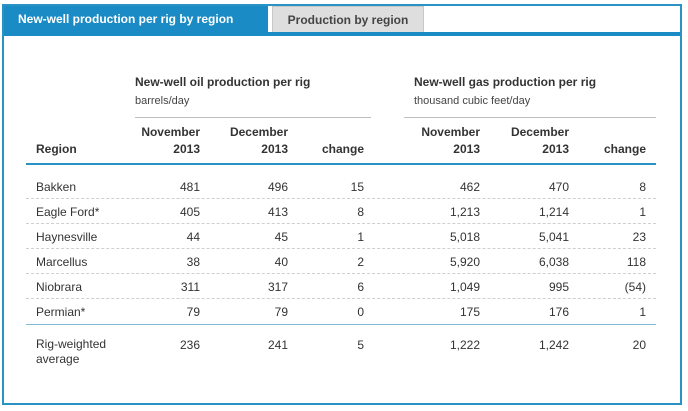  Describe the element at coordinates (558, 187) in the screenshot. I see `cell-gas-dec: 470` at that location.